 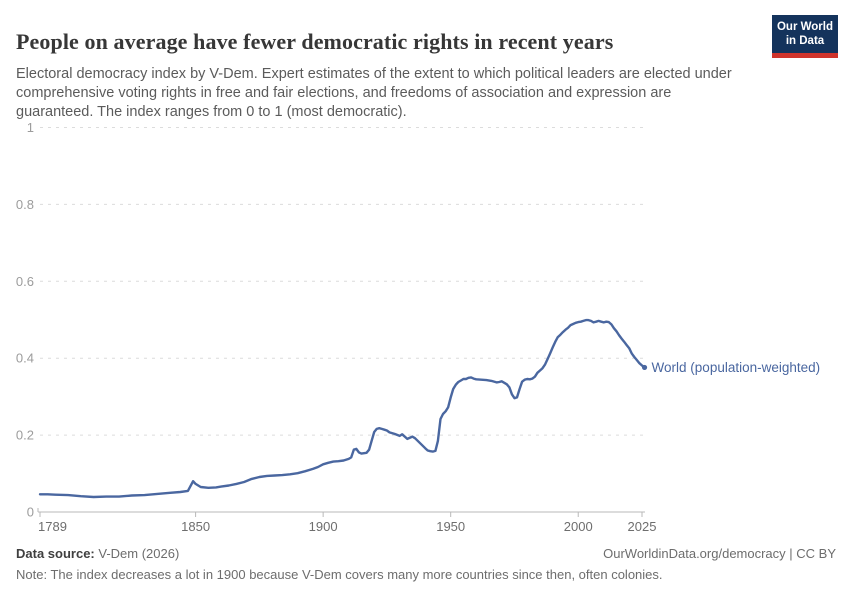 What do you see at coordinates (644, 367) in the screenshot?
I see `series-end-dot` at bounding box center [644, 367].